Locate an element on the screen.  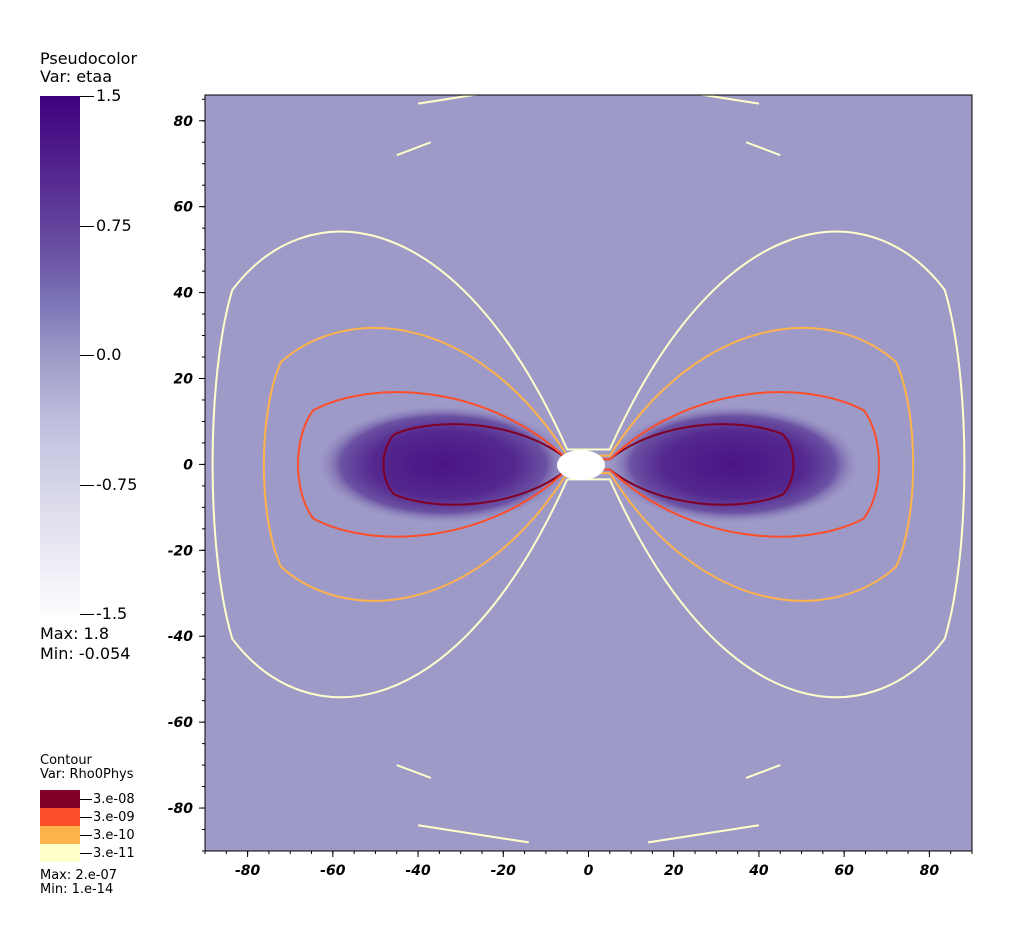
y-tick-label: -40 is located at coordinates (181, 637).